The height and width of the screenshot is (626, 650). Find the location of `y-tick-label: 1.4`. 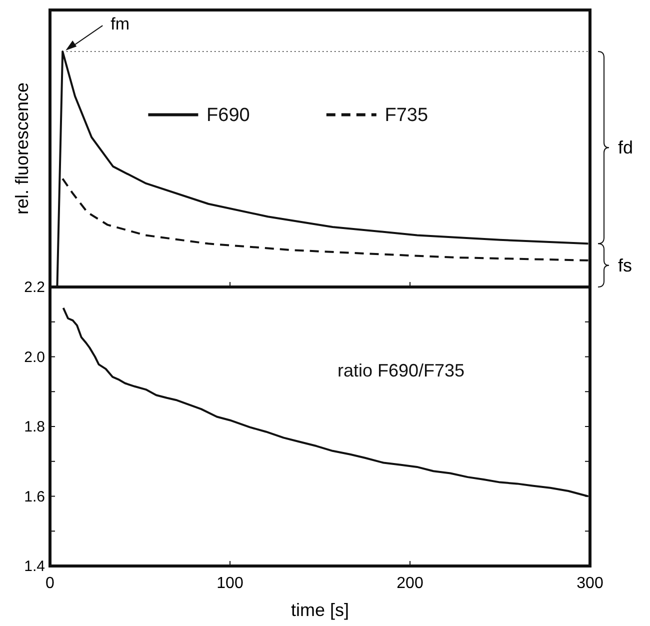

y-tick-label: 1.4 is located at coordinates (34, 566).